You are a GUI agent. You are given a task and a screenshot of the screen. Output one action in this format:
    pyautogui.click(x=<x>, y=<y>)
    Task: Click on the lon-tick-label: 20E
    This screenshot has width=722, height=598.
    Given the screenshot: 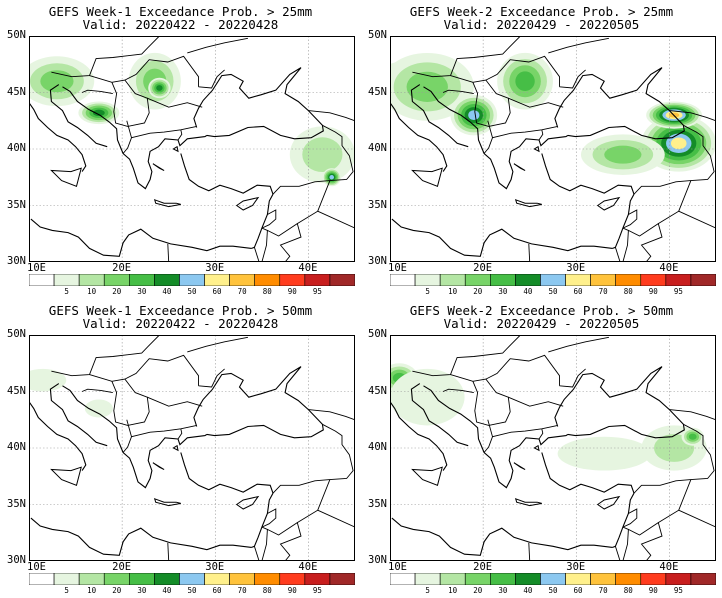 What is the action you would take?
    pyautogui.click(x=122, y=268)
    